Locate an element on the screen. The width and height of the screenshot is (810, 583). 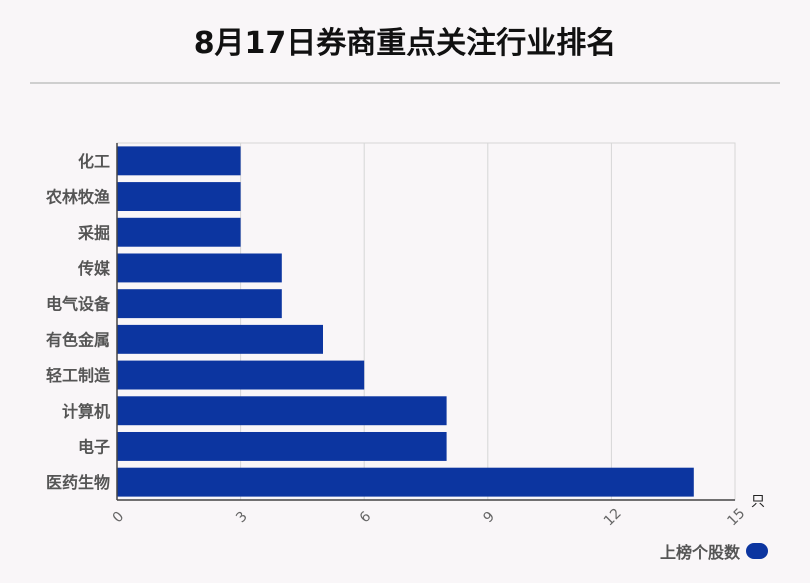
legend: 上榜个股数 is located at coordinates (714, 551).